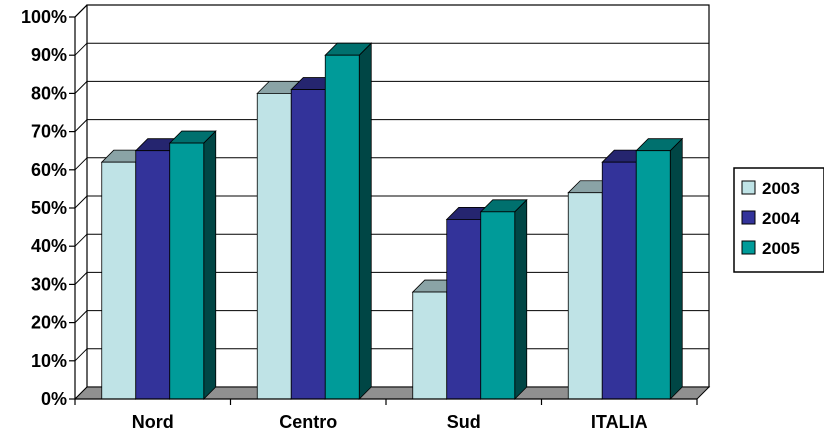  I want to click on y-axis-depth, so click(81, 11).